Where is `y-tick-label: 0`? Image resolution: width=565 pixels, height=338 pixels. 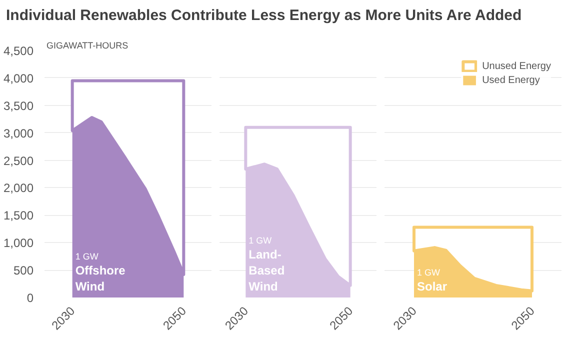 y-tick-label: 0 is located at coordinates (30, 298).